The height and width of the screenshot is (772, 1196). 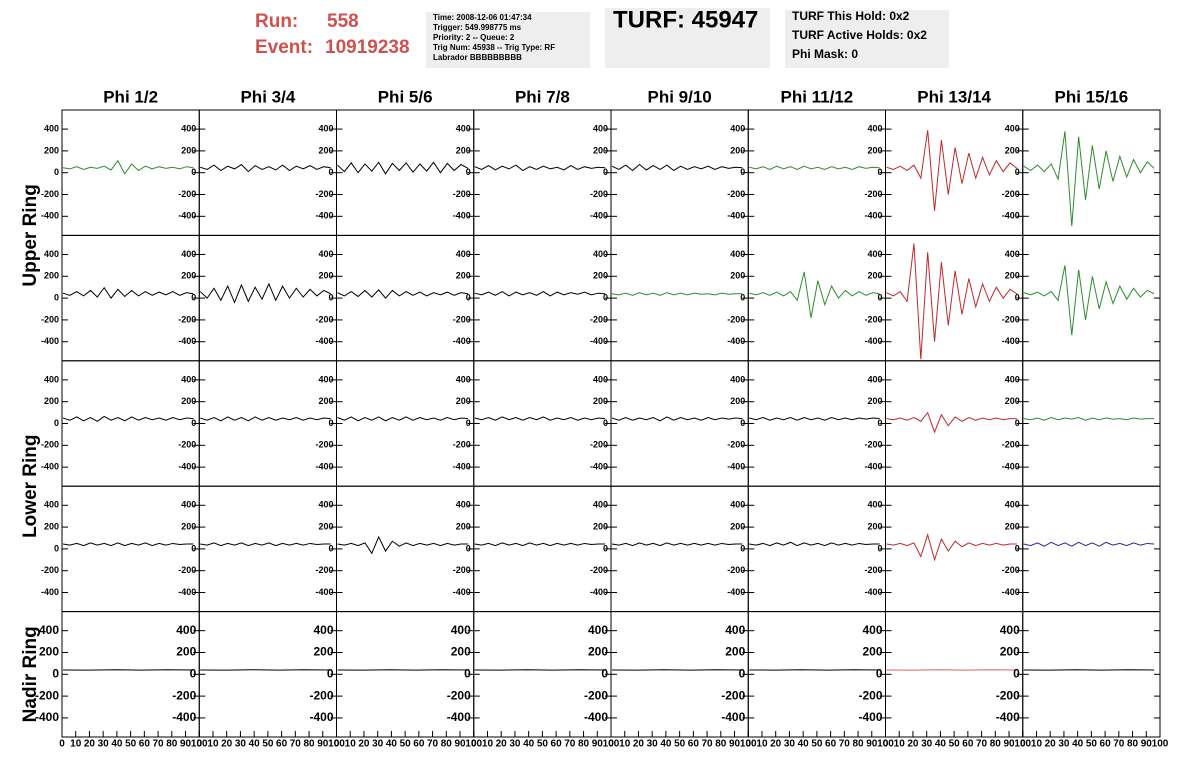 I want to click on info-line: Time: 2008-12-06 01:47:34, so click(x=482, y=17).